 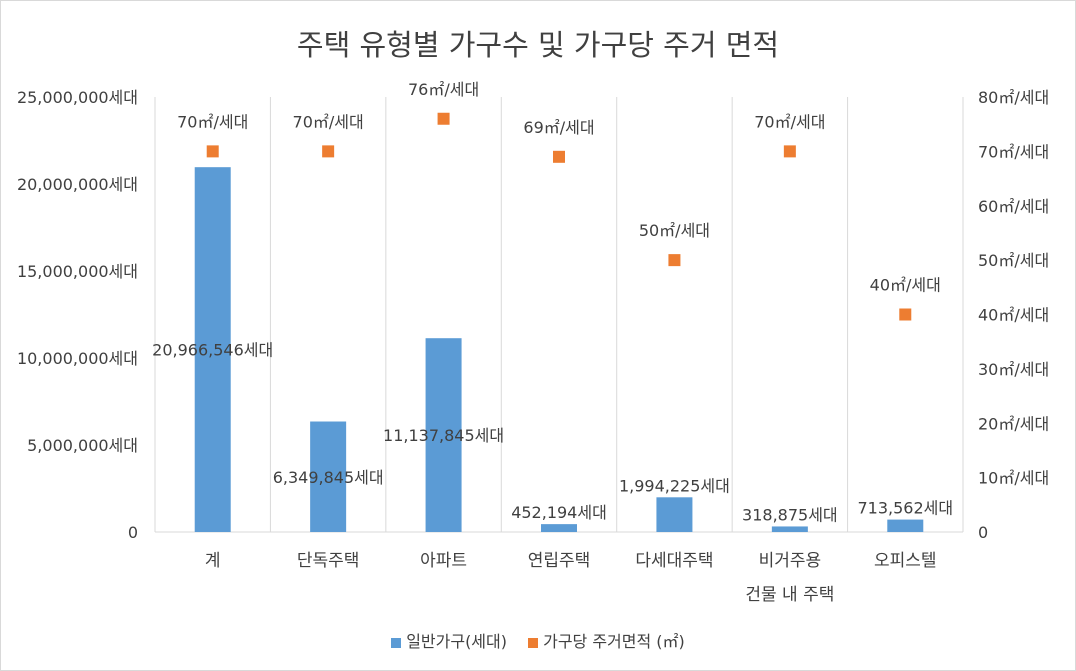 What do you see at coordinates (538, 45) in the screenshot?
I see `chart-title: 주택 유형별 가구수 및 가구당 주거 면적` at bounding box center [538, 45].